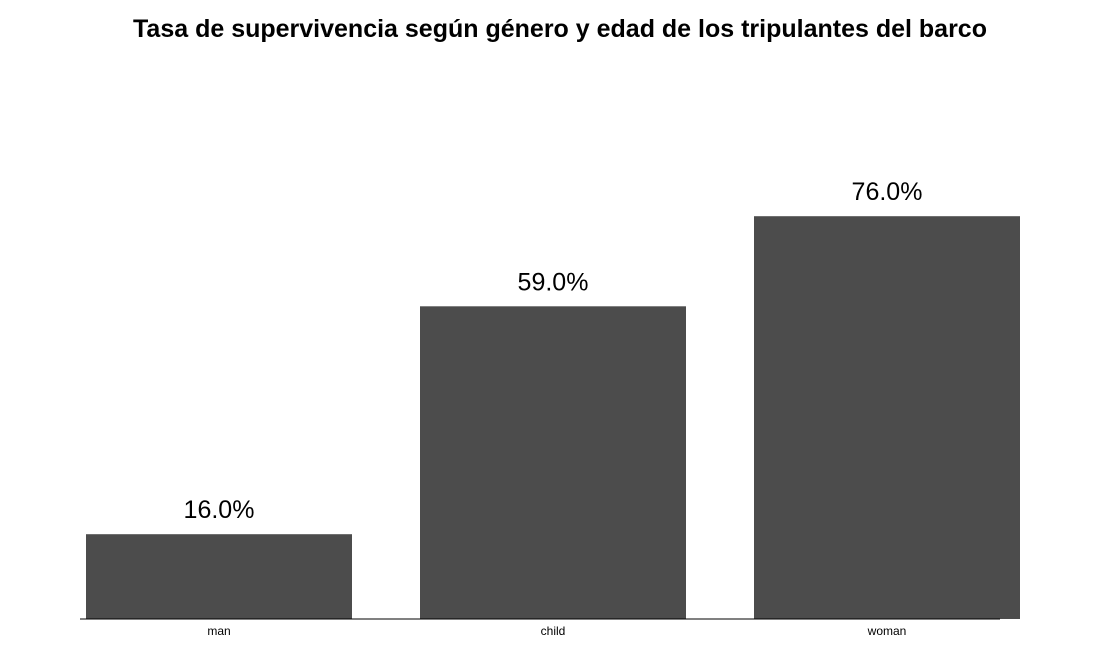 Image resolution: width=1112 pixels, height=646 pixels. Describe the element at coordinates (218, 631) in the screenshot. I see `x-tick-label-man: man` at that location.